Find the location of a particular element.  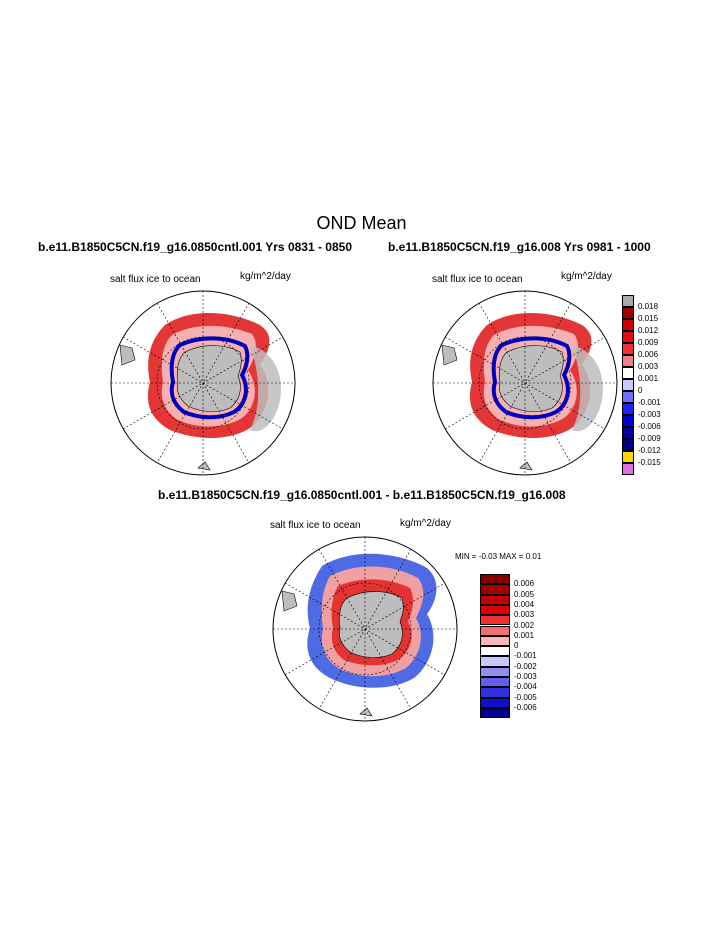

diff-min-max-label: MIN = -0.03 MAX = 0.01 is located at coordinates (498, 556).